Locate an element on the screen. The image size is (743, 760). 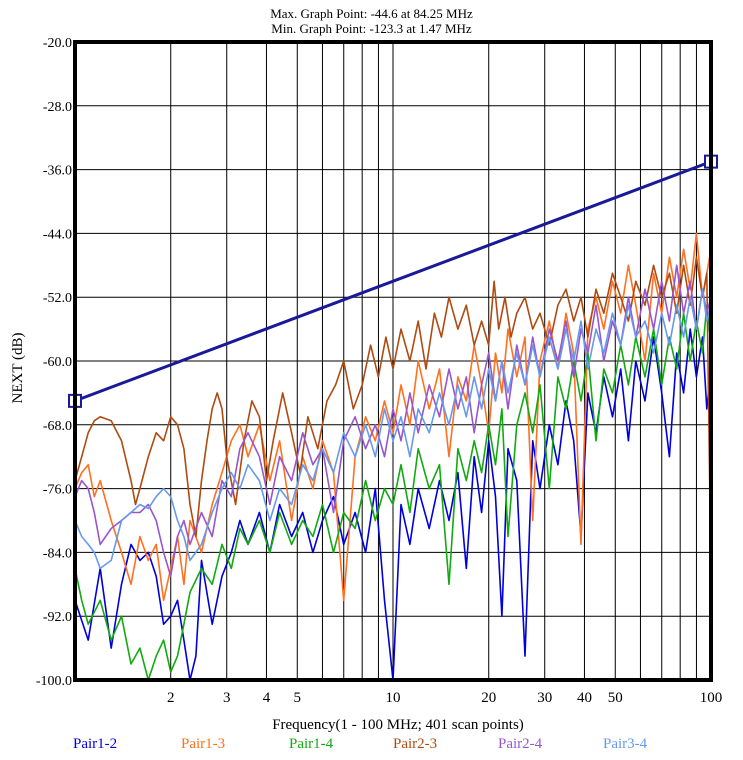
x-tick-label: 4 is located at coordinates (267, 698).